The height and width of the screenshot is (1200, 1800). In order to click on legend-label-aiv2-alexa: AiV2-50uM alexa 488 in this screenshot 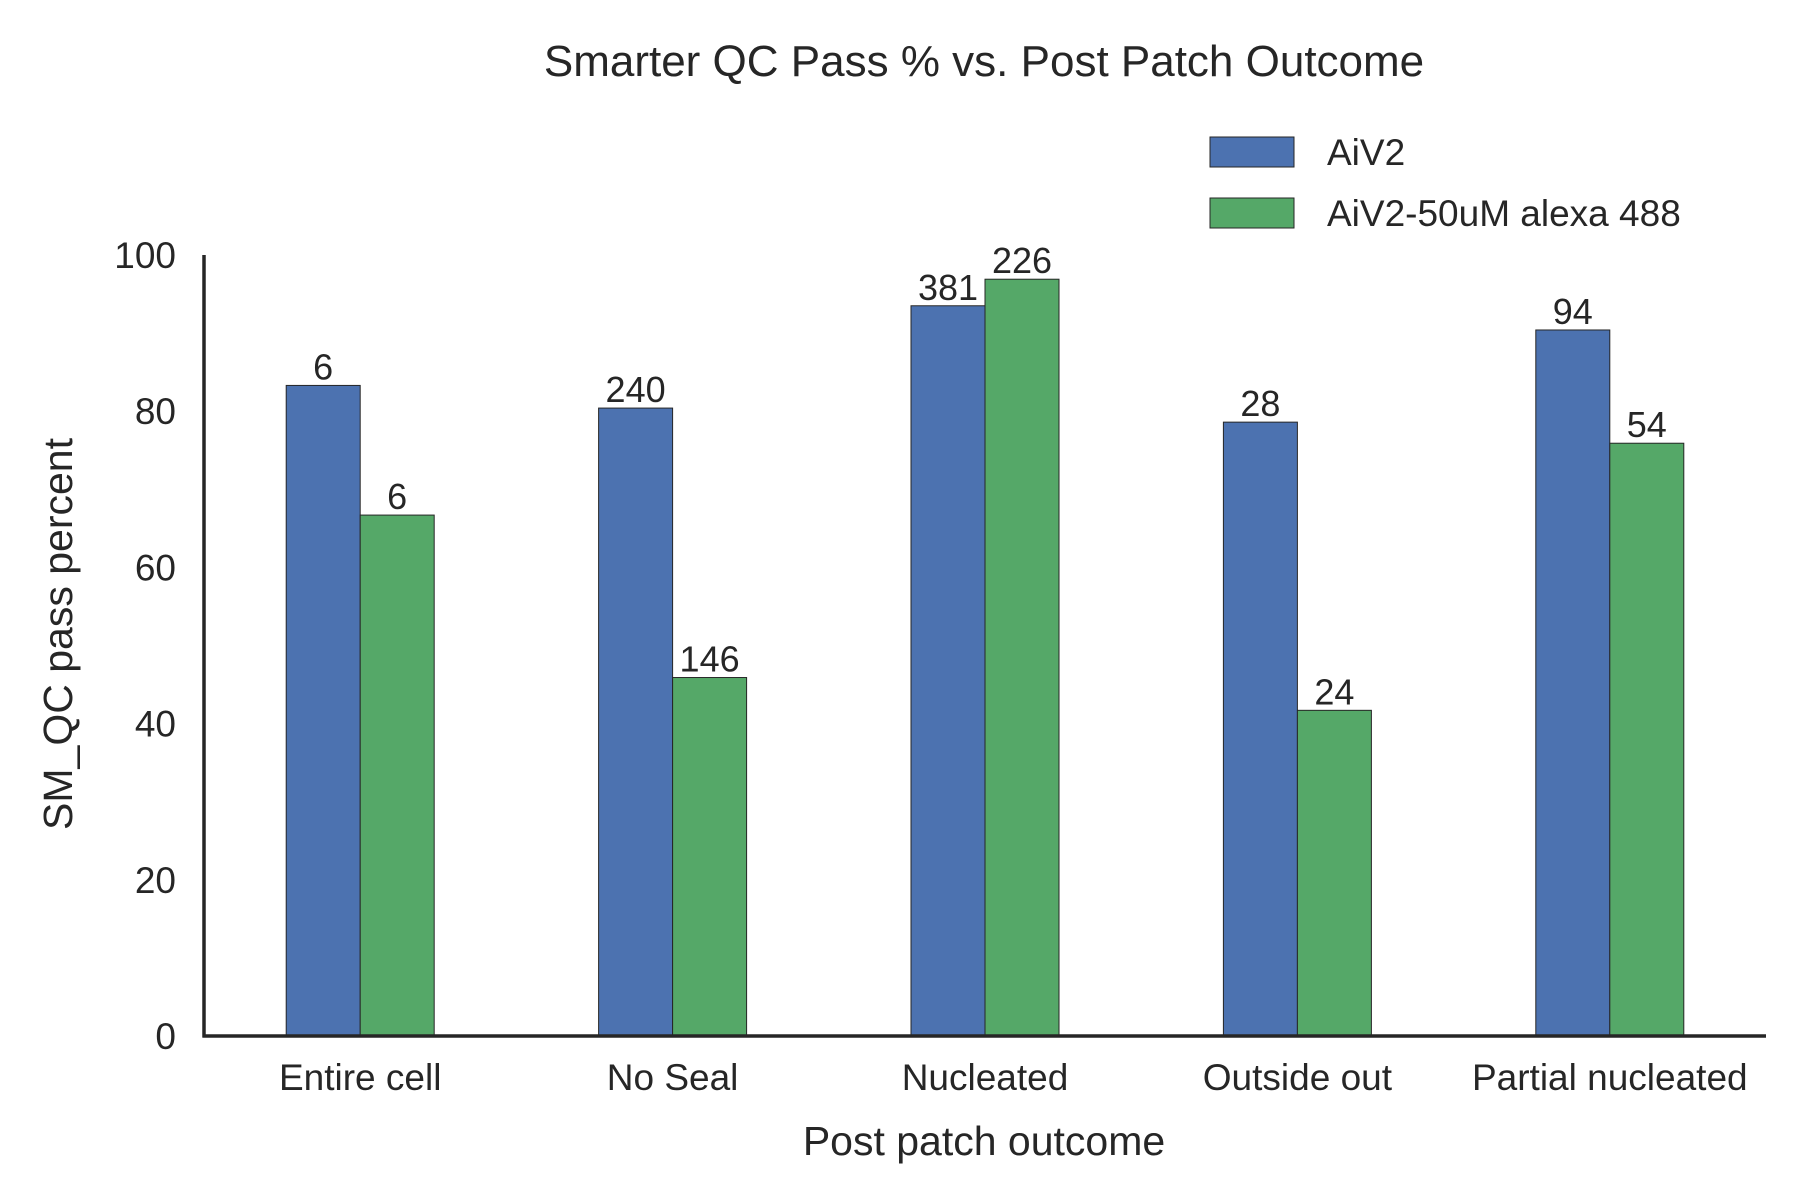, I will do `click(1504, 213)`.